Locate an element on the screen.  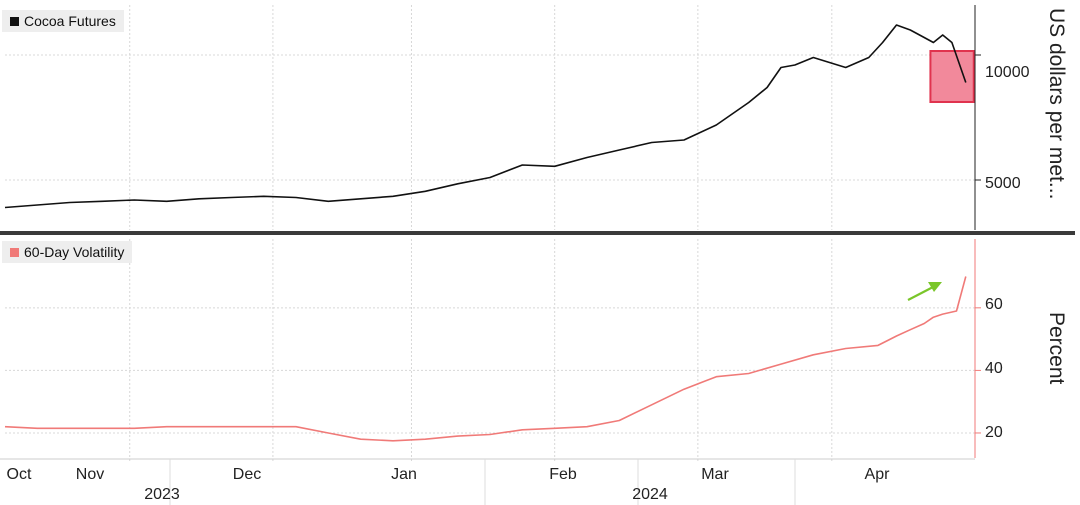
x-tick-apr: Apr is located at coordinates (877, 474).